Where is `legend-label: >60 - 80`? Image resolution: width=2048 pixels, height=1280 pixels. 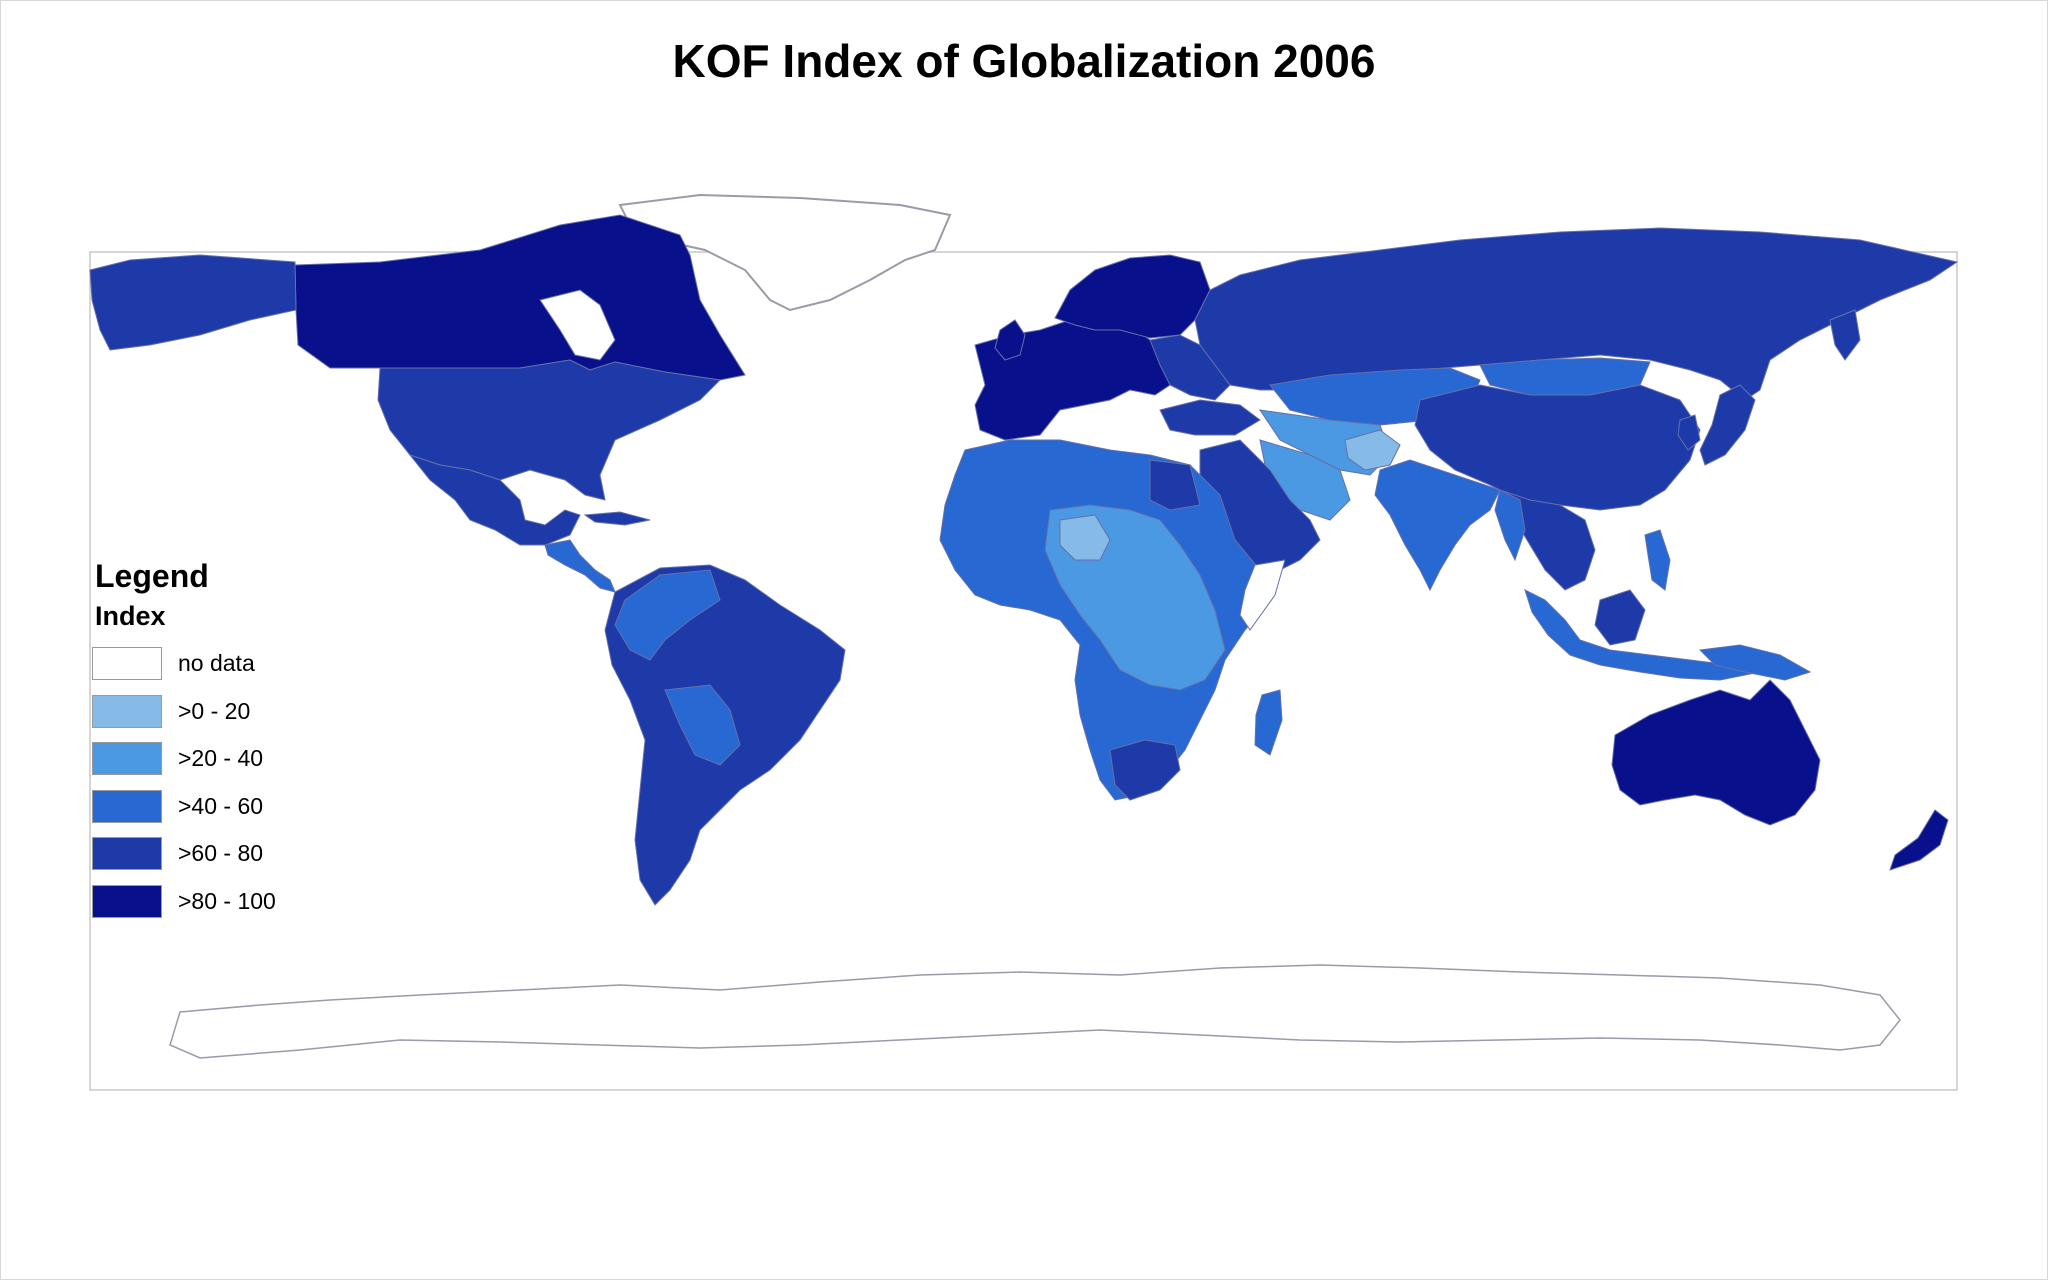 legend-label: >60 - 80 is located at coordinates (221, 853).